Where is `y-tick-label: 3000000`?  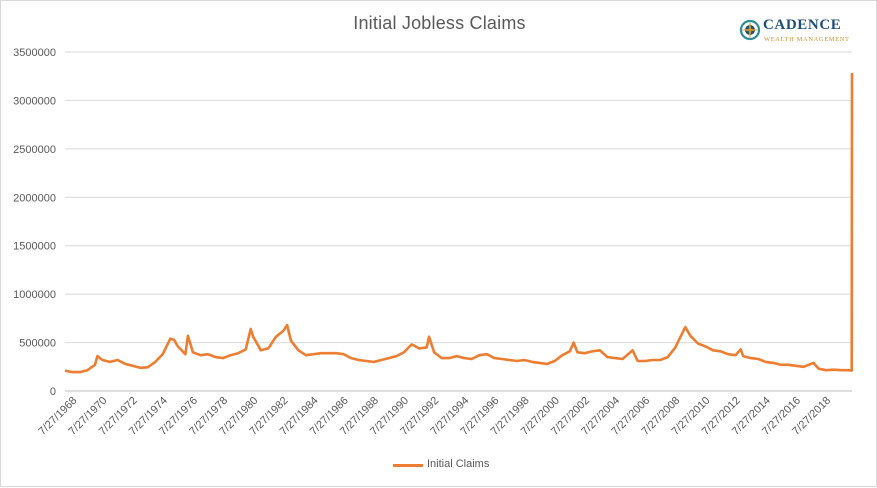
y-tick-label: 3000000 is located at coordinates (34, 101).